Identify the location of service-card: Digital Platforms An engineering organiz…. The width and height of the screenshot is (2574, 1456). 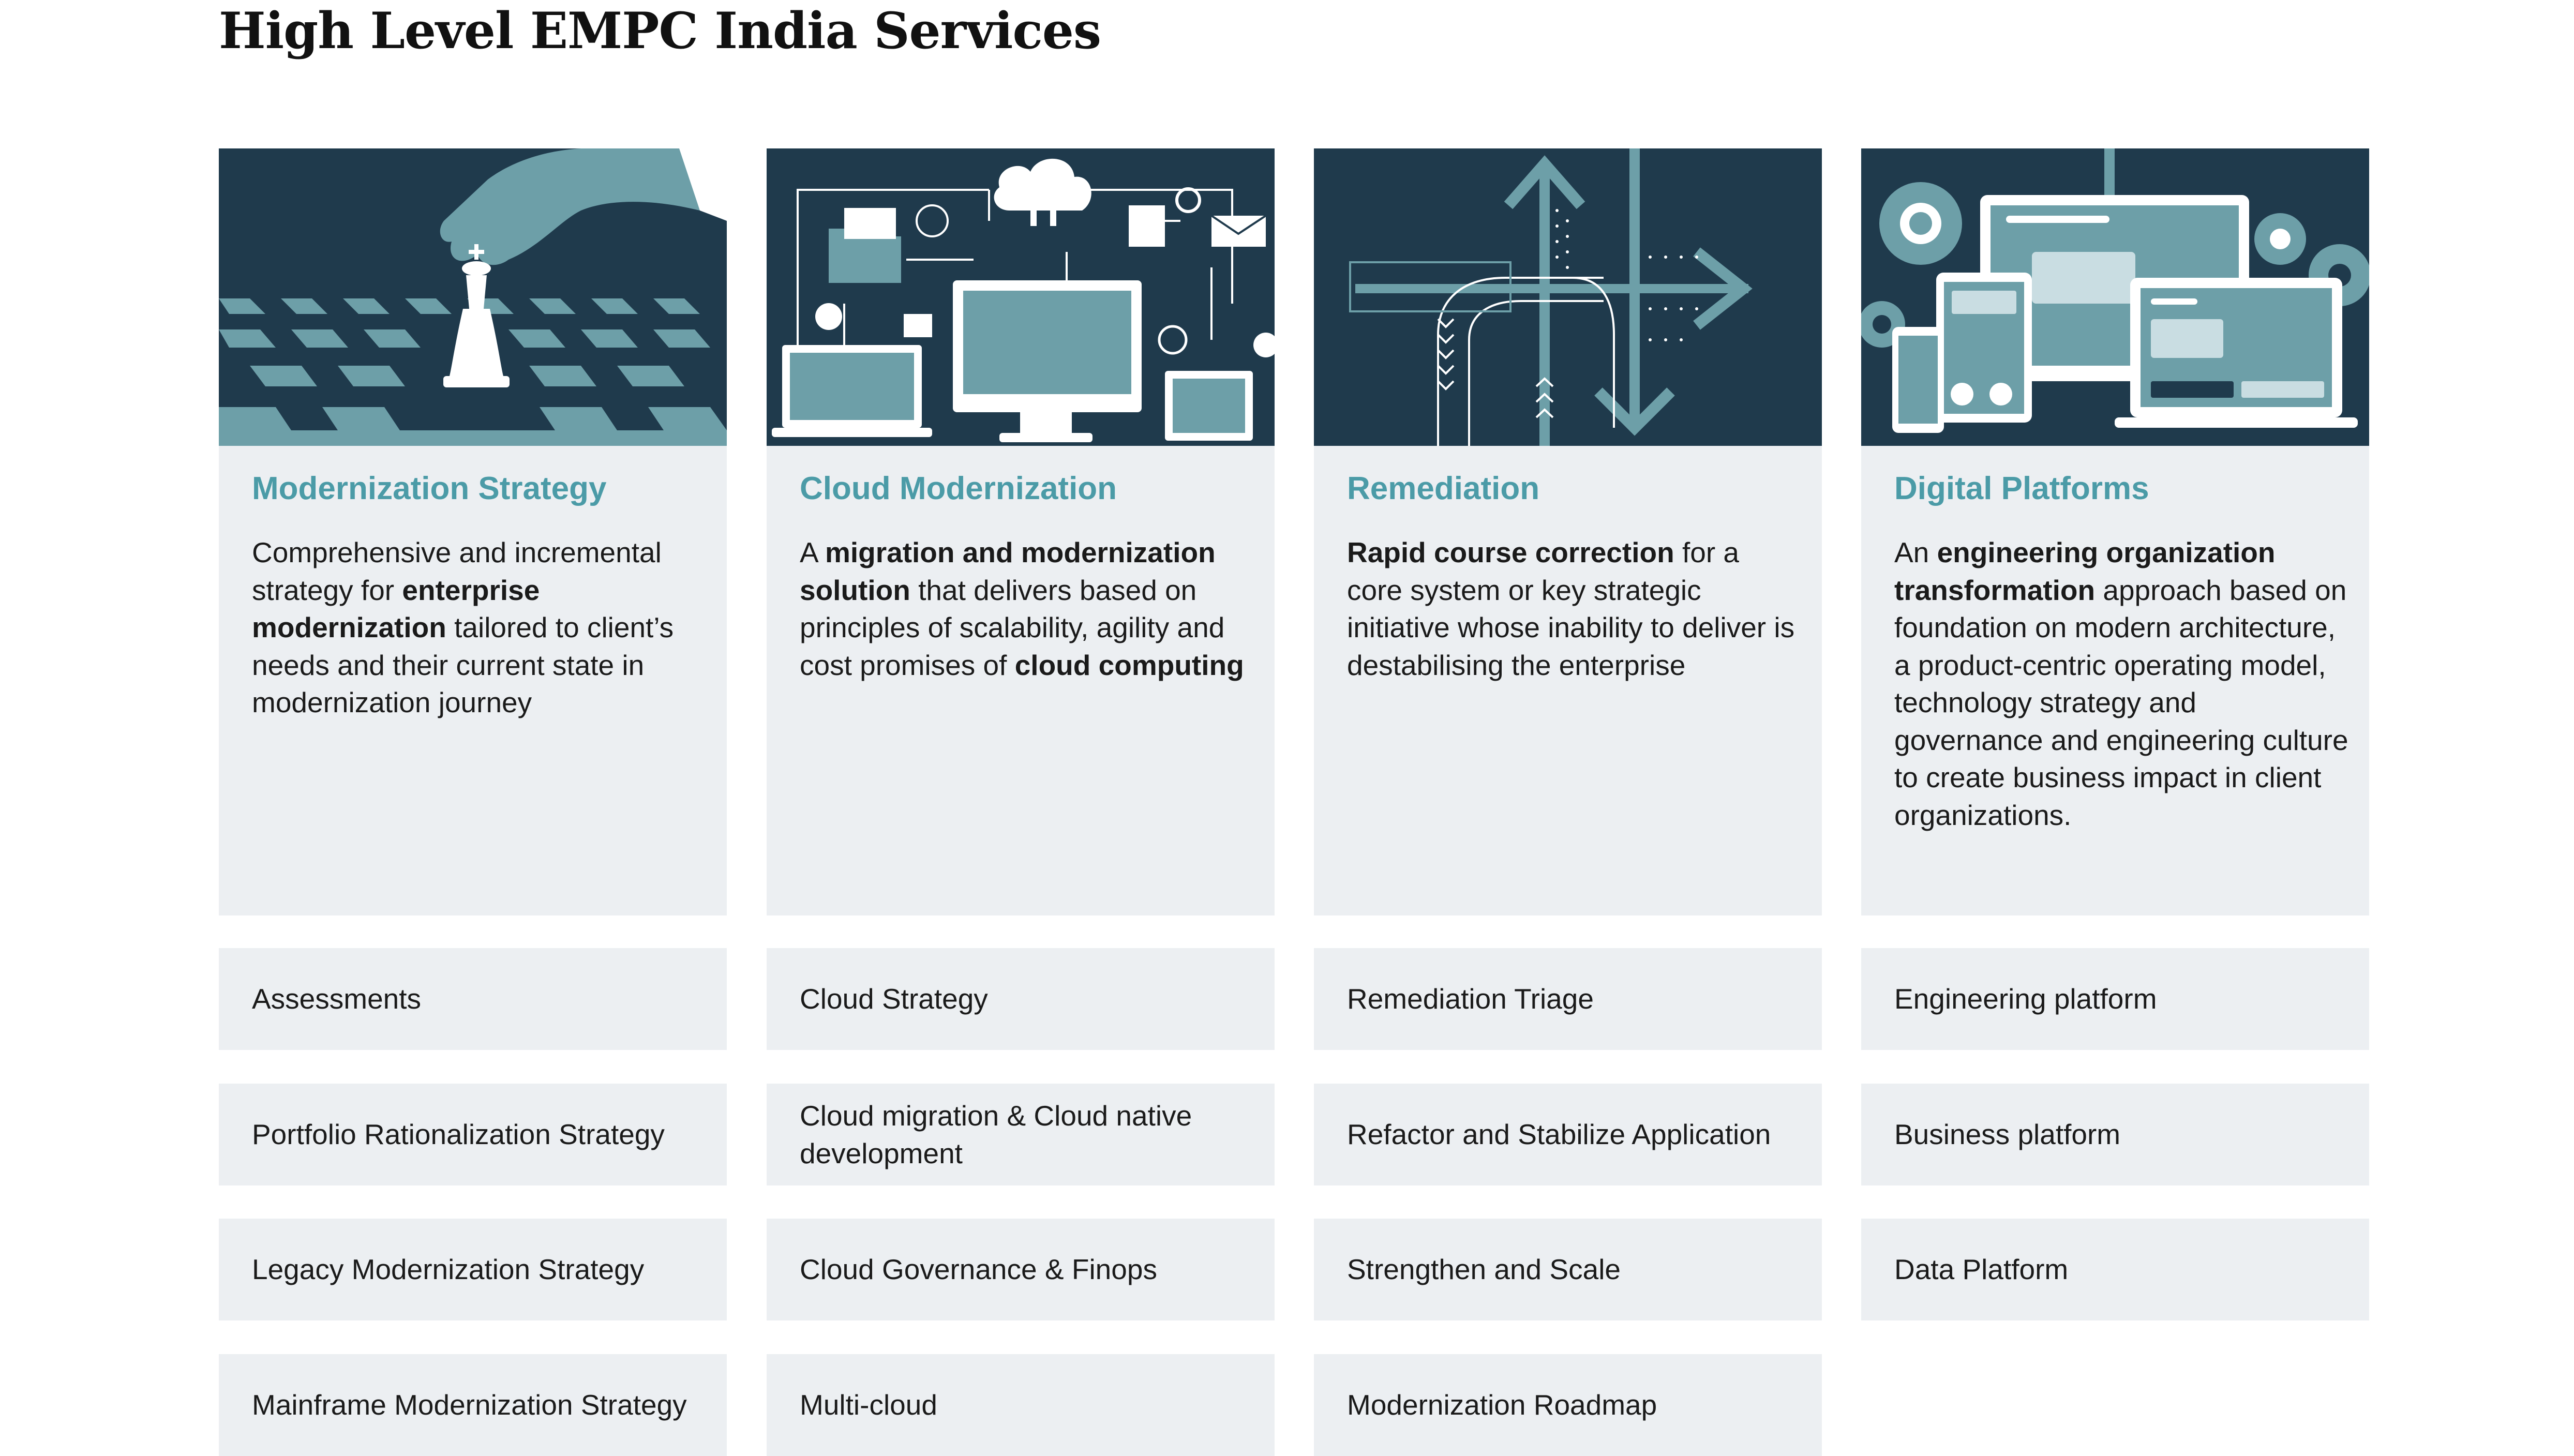
(2115, 531).